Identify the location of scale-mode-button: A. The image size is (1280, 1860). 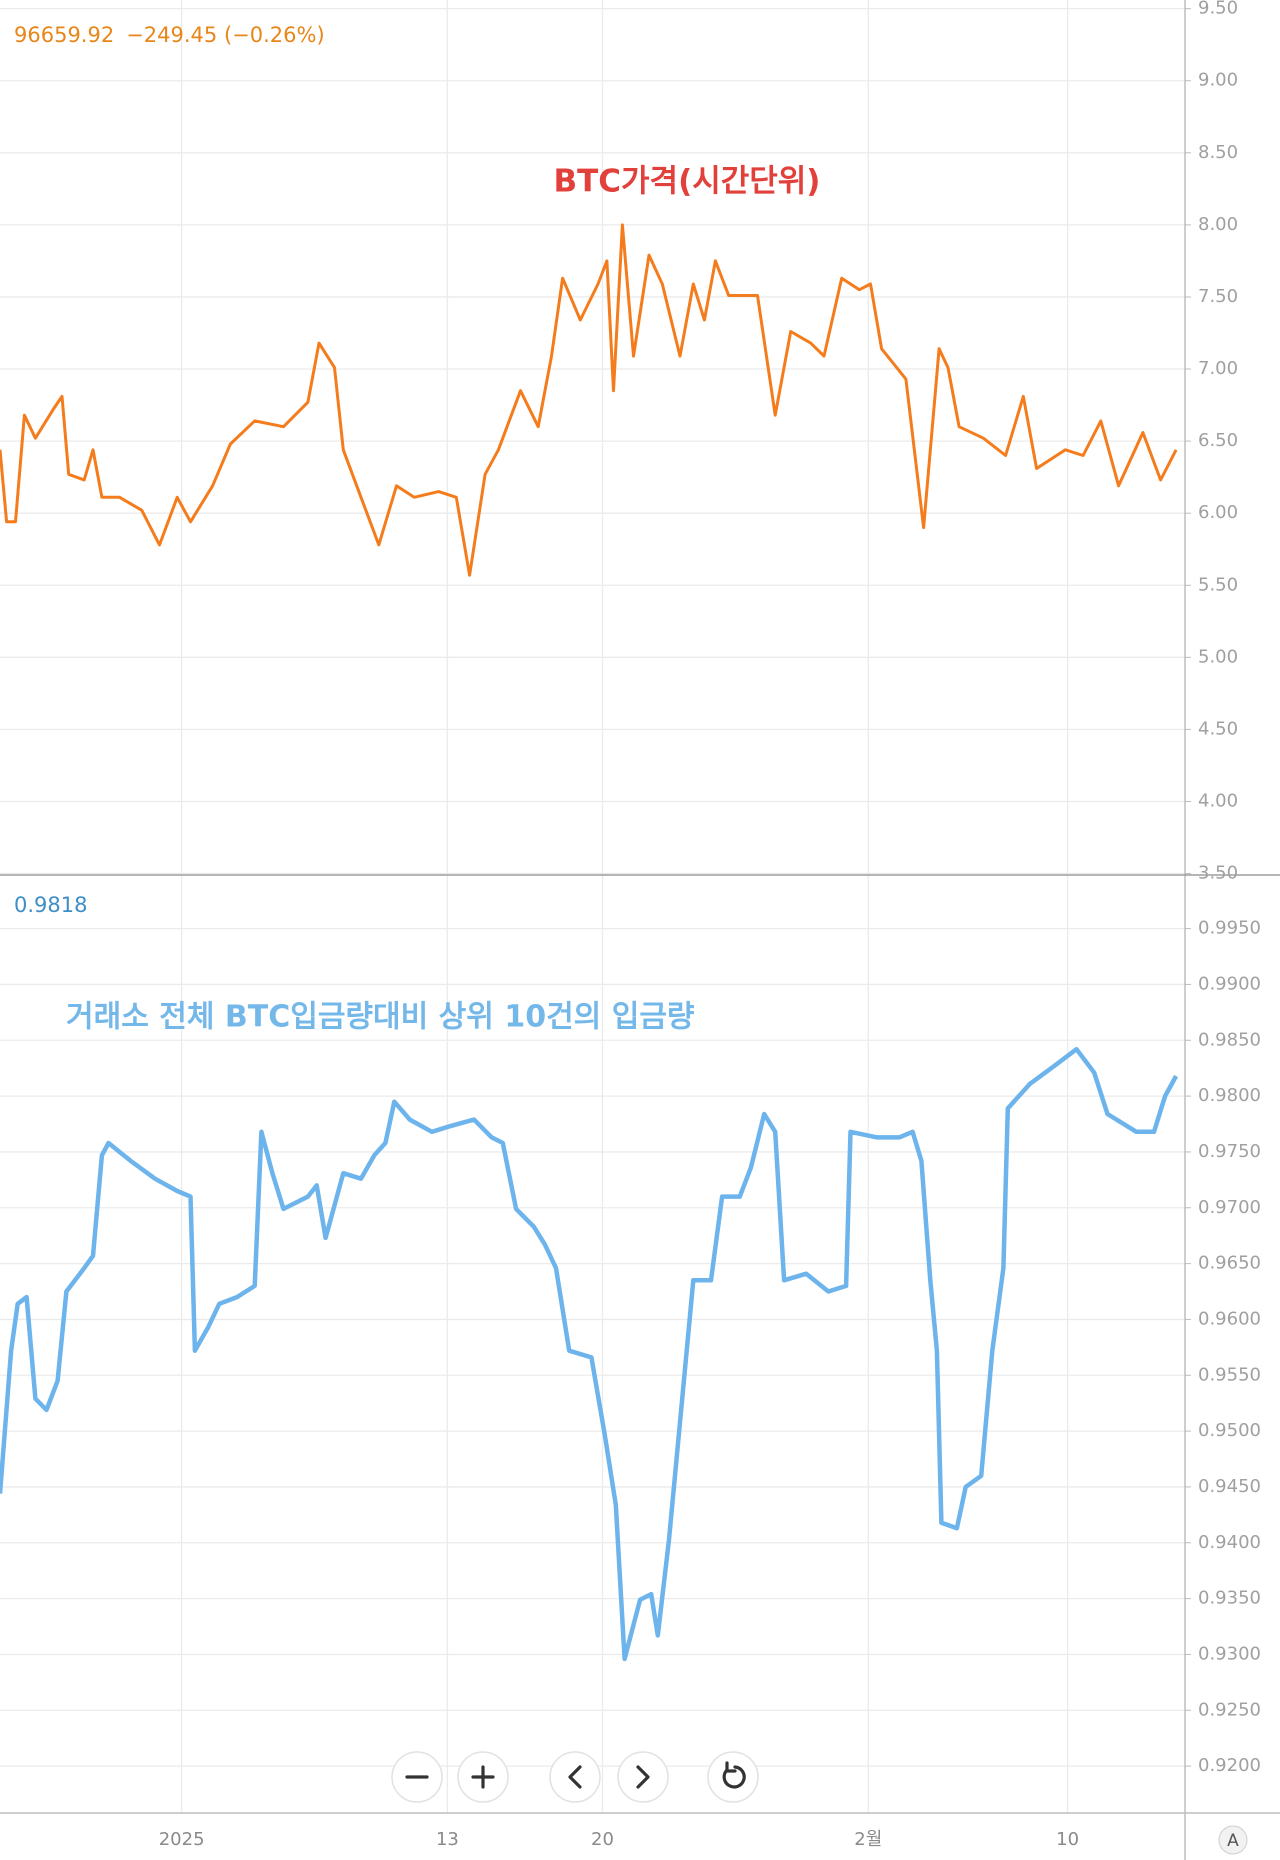
(1233, 1840).